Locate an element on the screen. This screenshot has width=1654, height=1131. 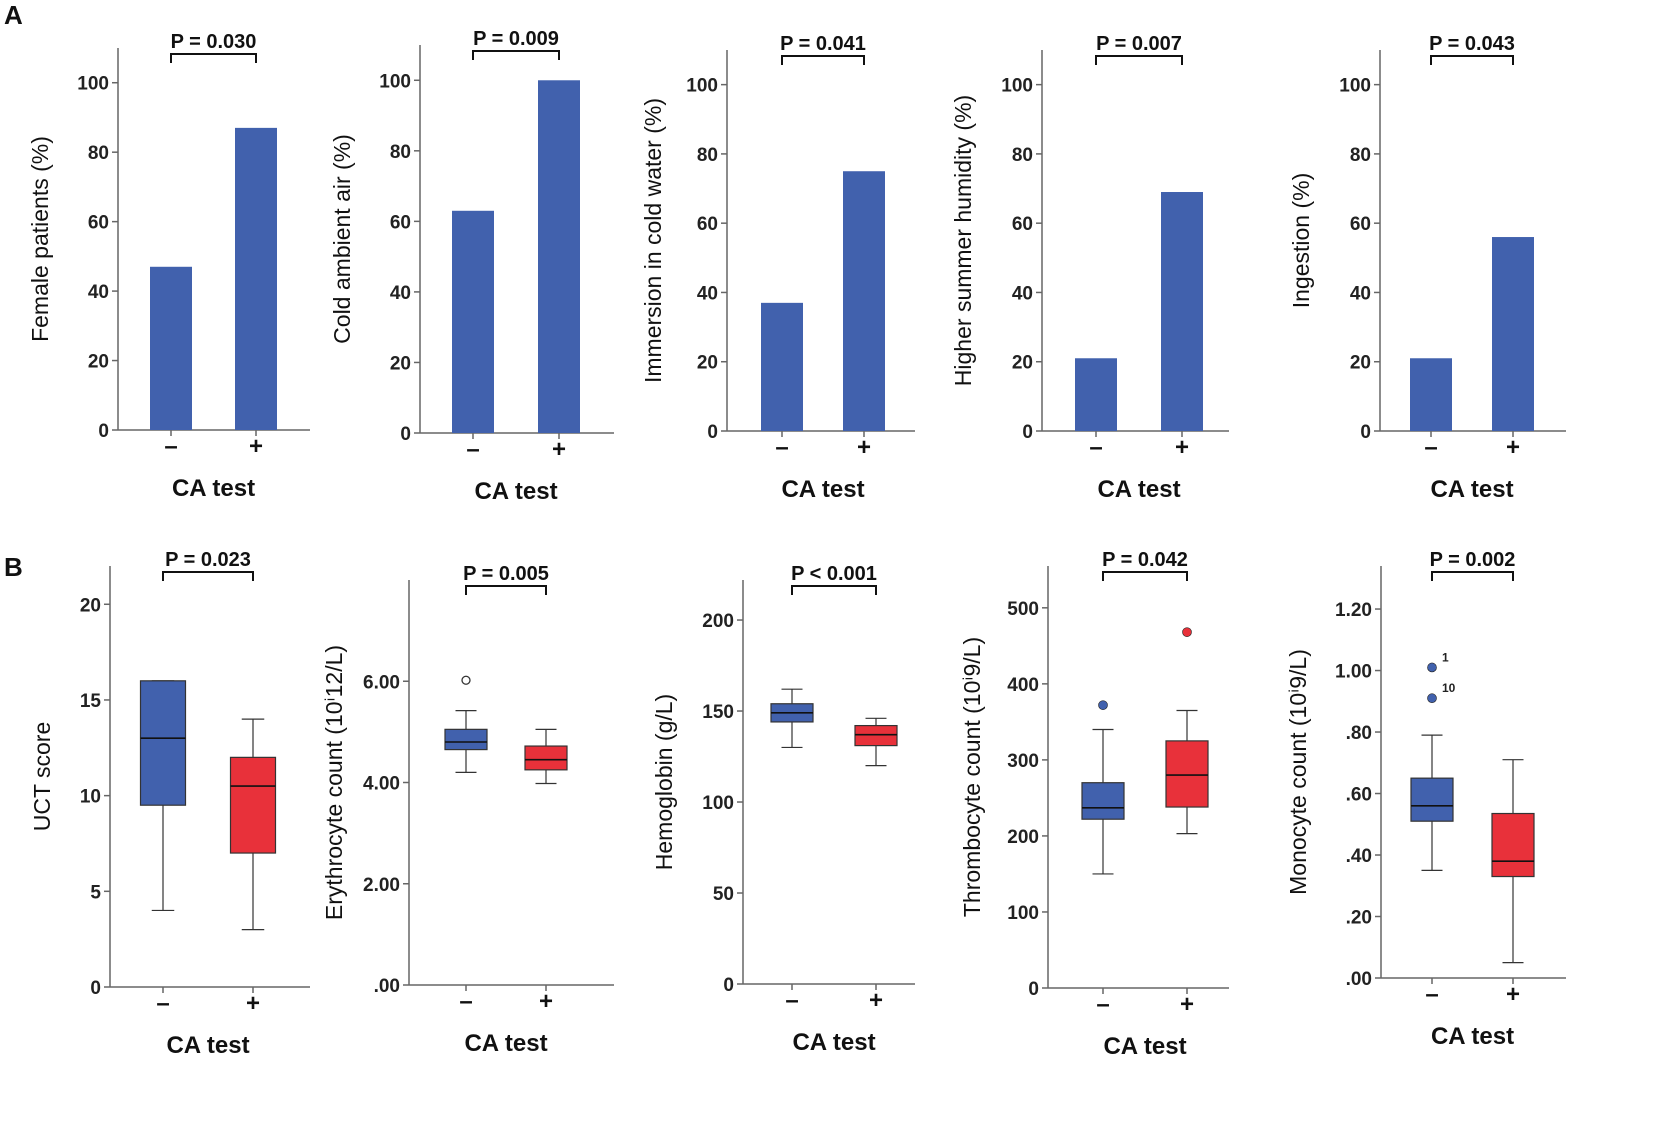
chart-b1: 0 5 10 15 20 – + CA test UCT score P = 0.023 is located at coordinates (169, 804).